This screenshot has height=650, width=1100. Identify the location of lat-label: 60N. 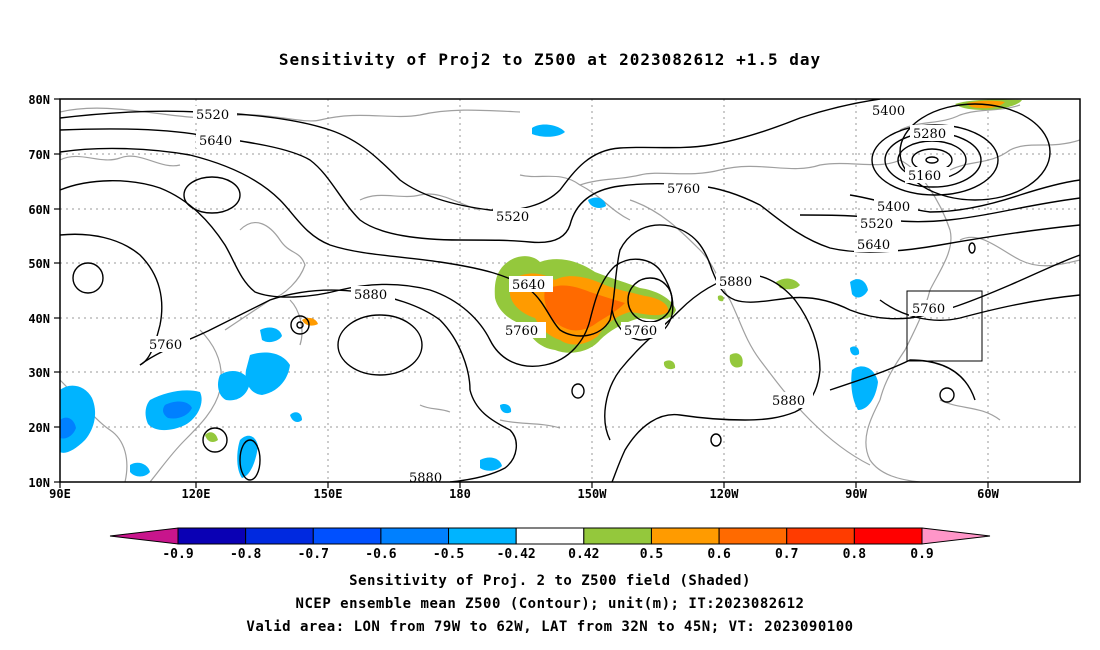
(39, 210).